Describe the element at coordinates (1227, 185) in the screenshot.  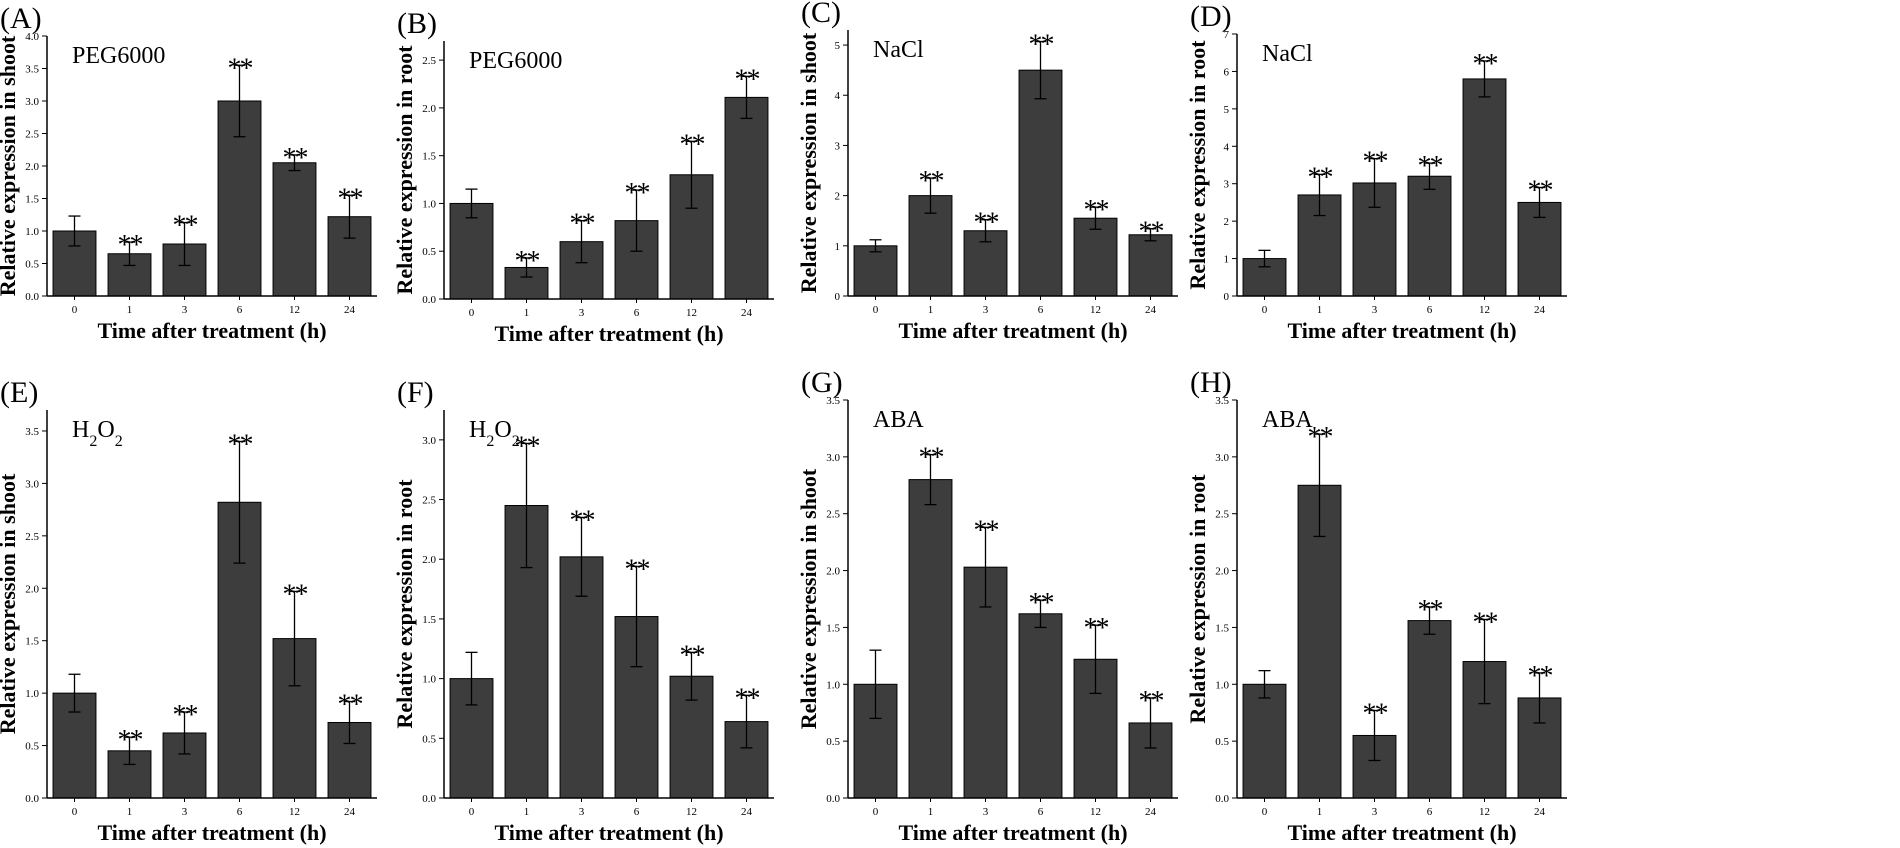
I see `y-tick-label: 3` at that location.